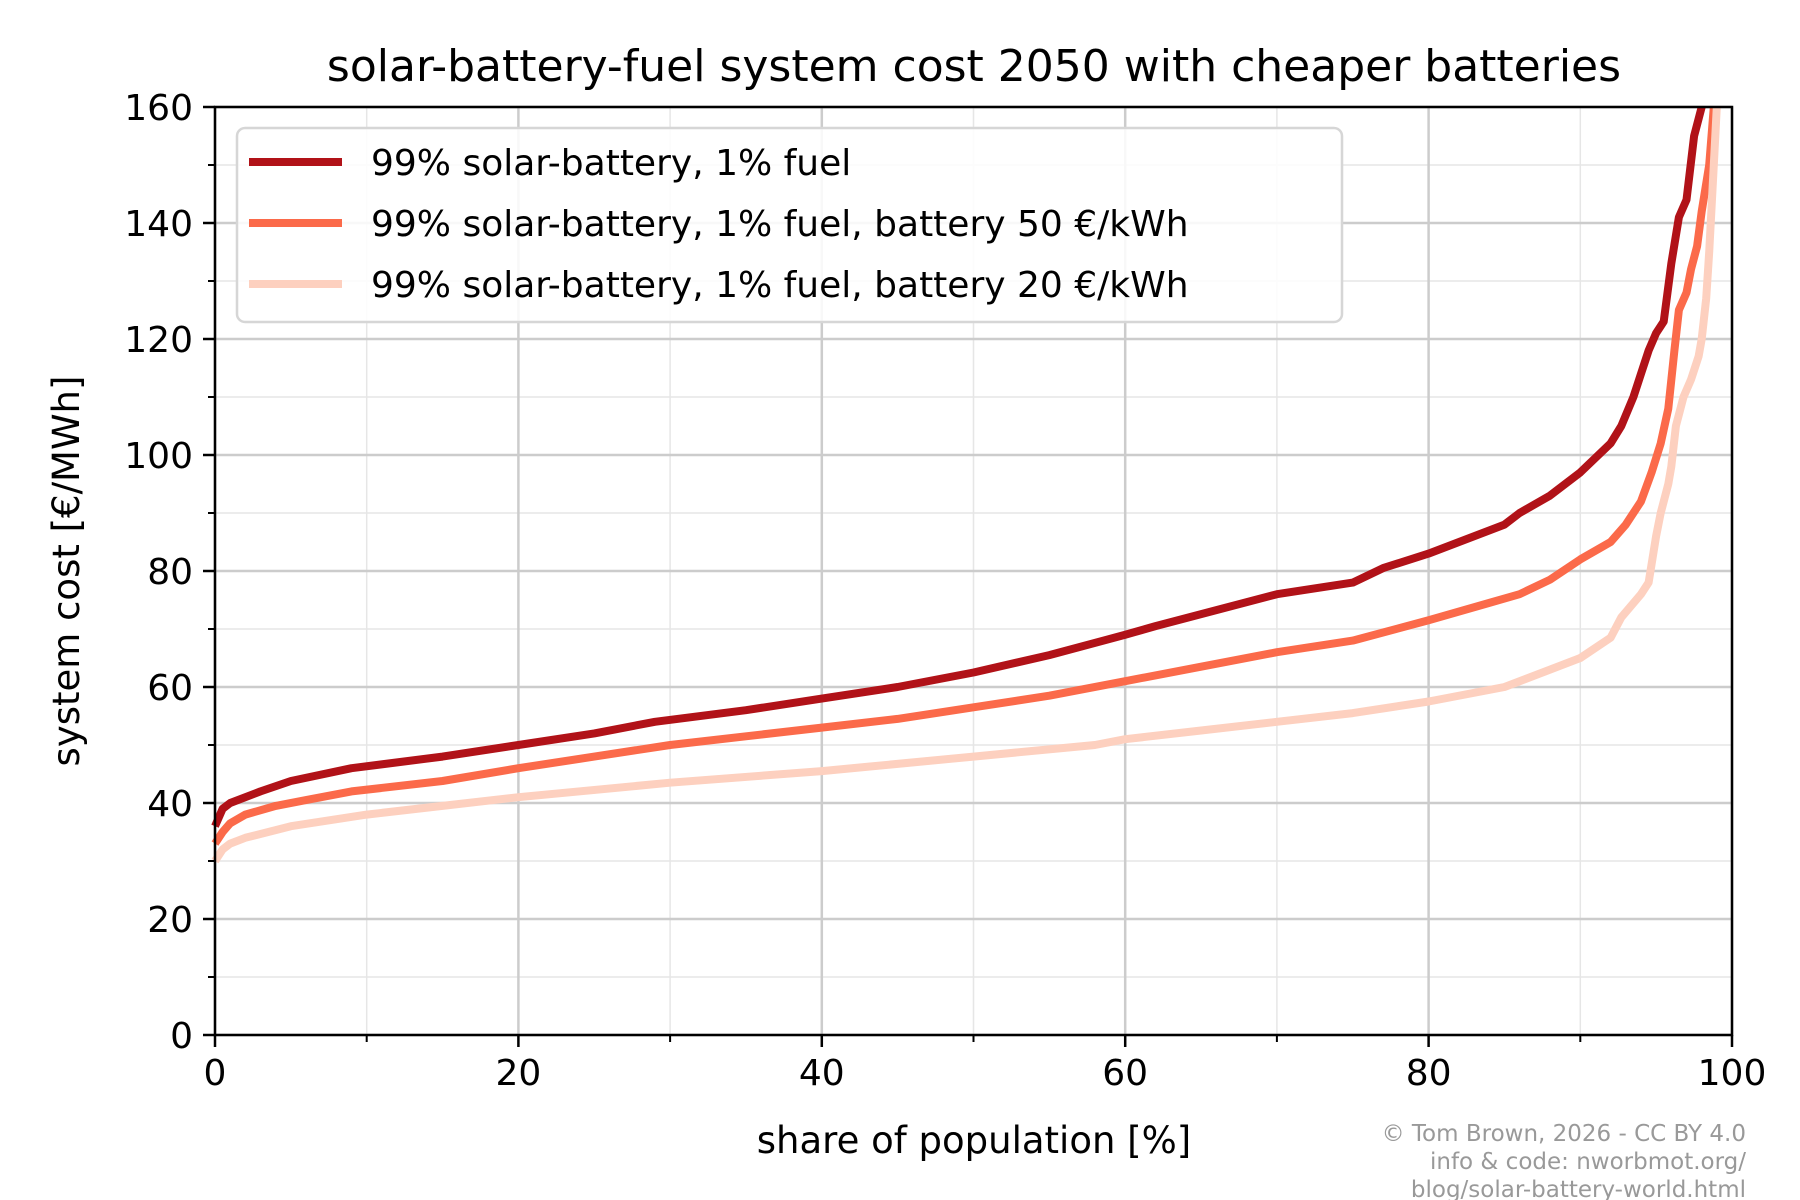 The height and width of the screenshot is (1200, 1800). I want to click on x-tick-label: 80, so click(1429, 1073).